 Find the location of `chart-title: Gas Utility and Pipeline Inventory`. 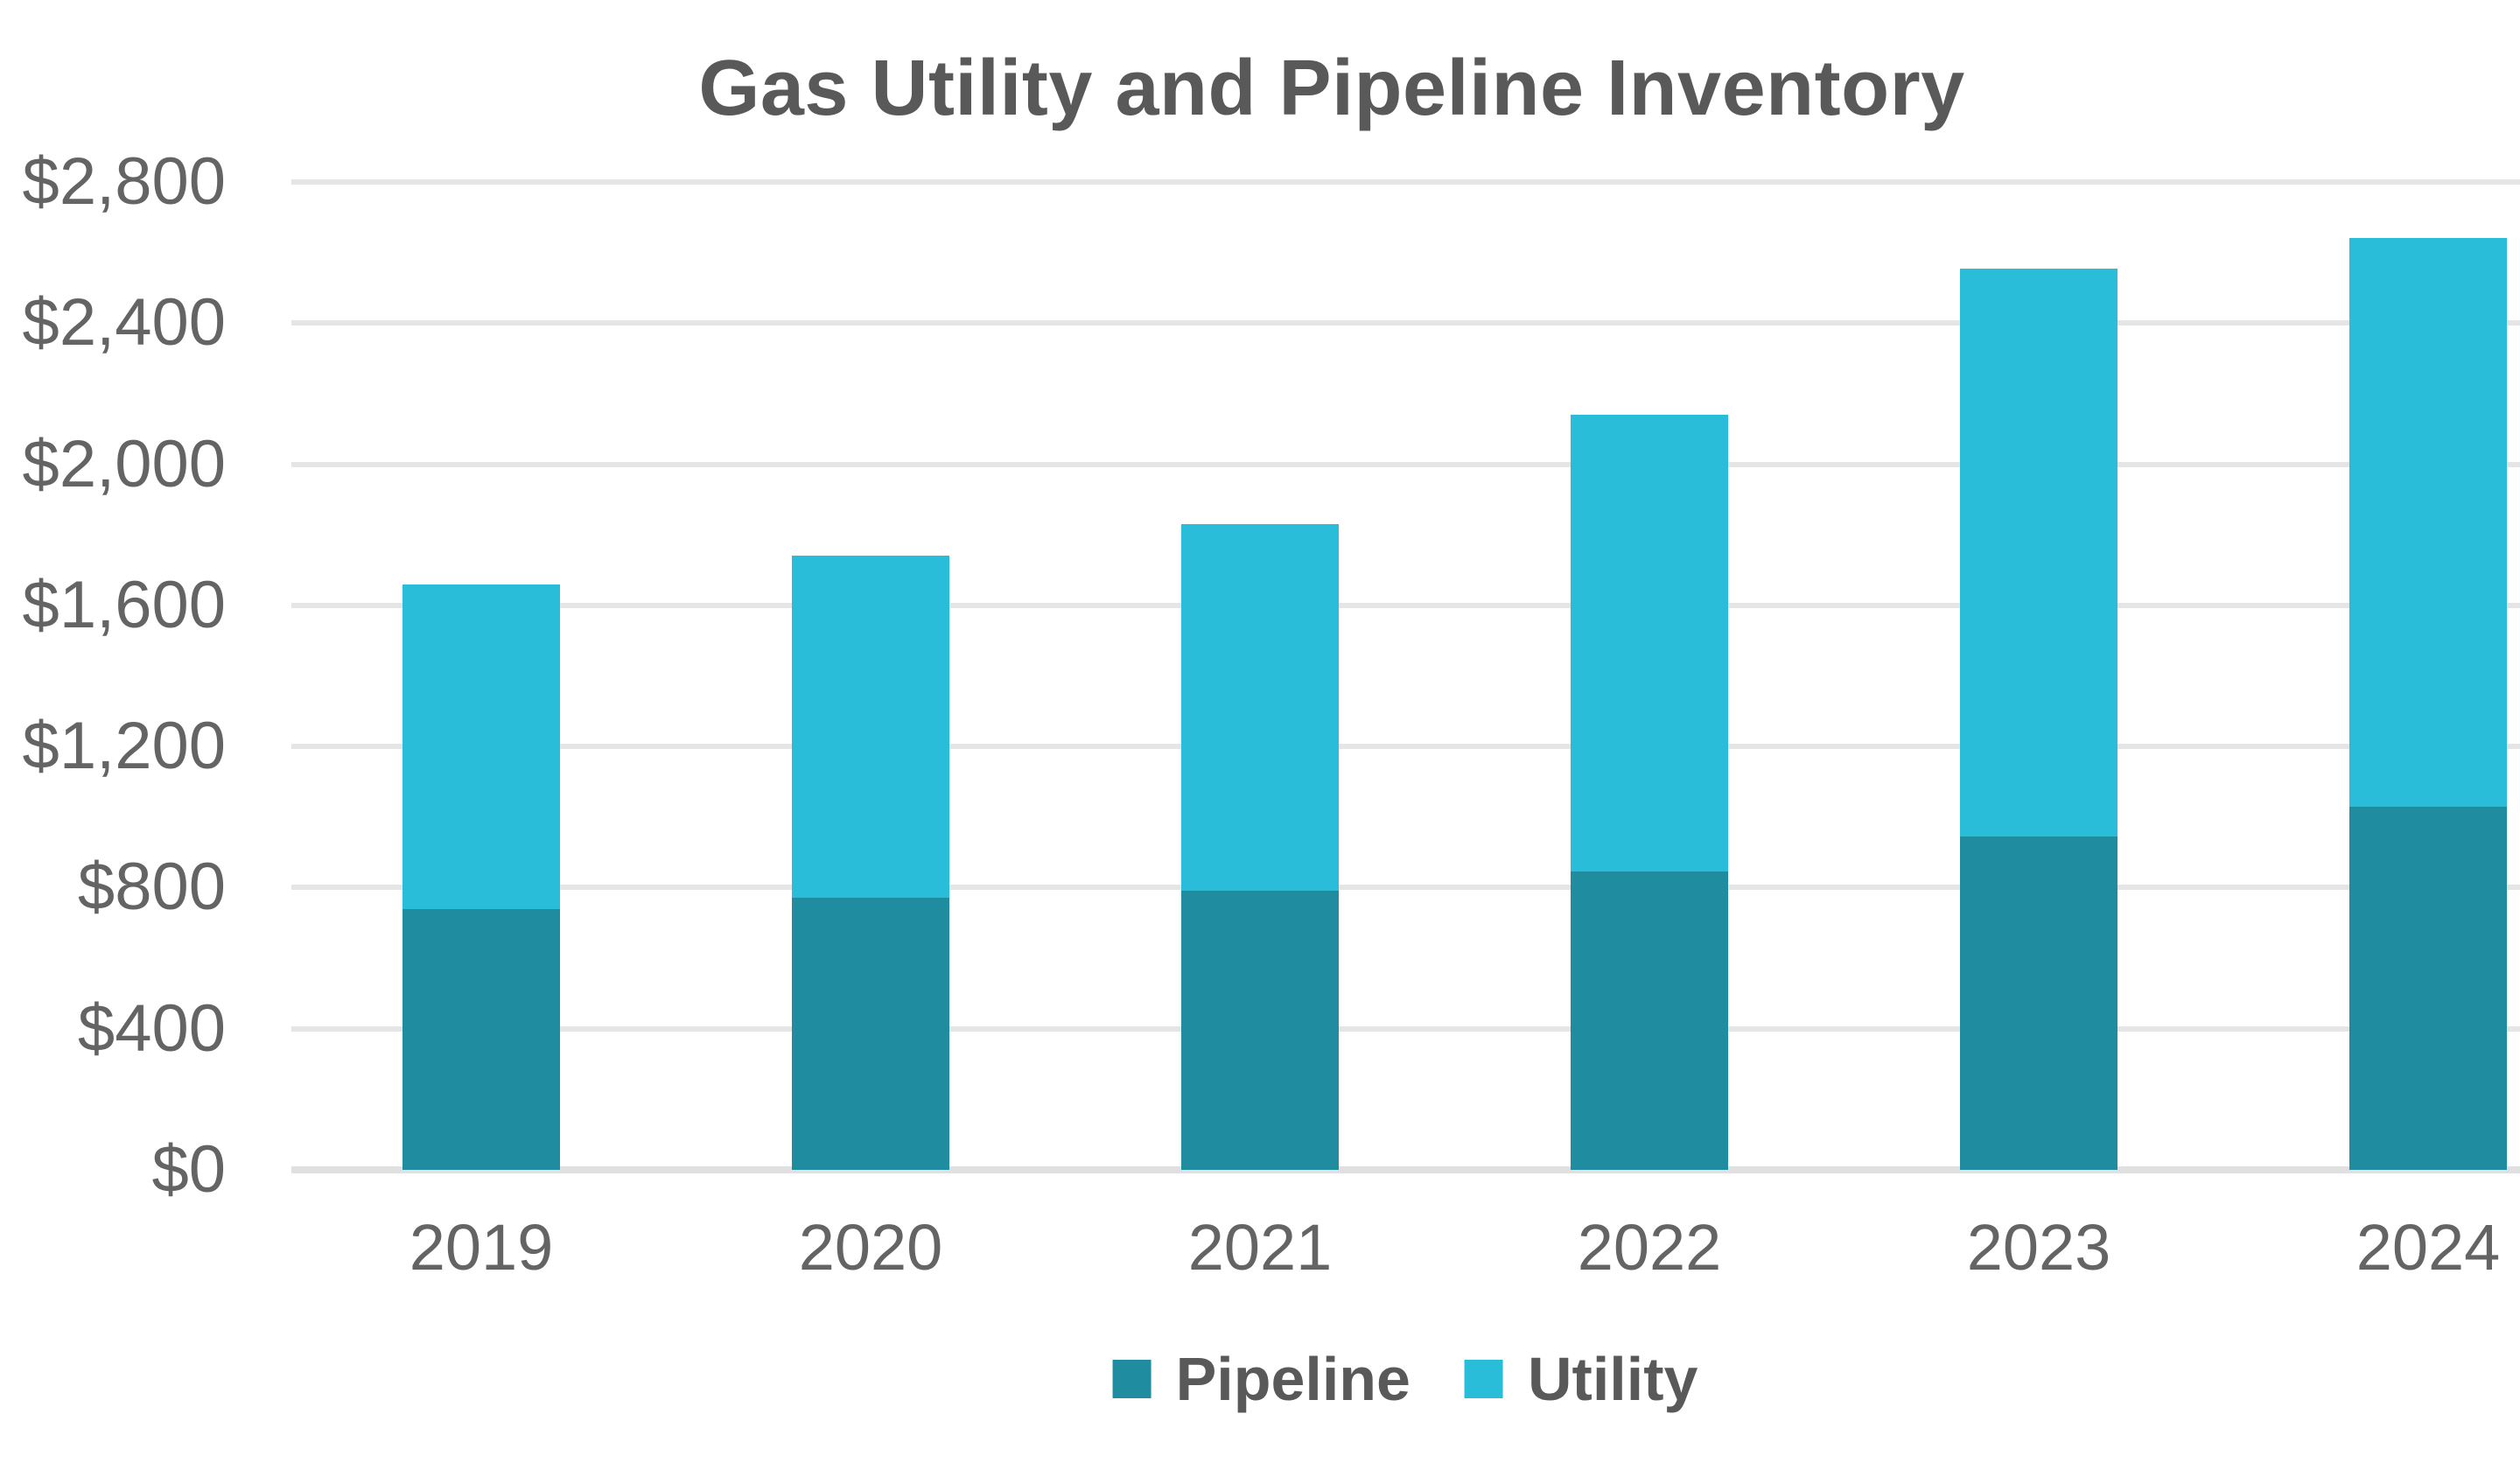

chart-title: Gas Utility and Pipeline Inventory is located at coordinates (1331, 88).